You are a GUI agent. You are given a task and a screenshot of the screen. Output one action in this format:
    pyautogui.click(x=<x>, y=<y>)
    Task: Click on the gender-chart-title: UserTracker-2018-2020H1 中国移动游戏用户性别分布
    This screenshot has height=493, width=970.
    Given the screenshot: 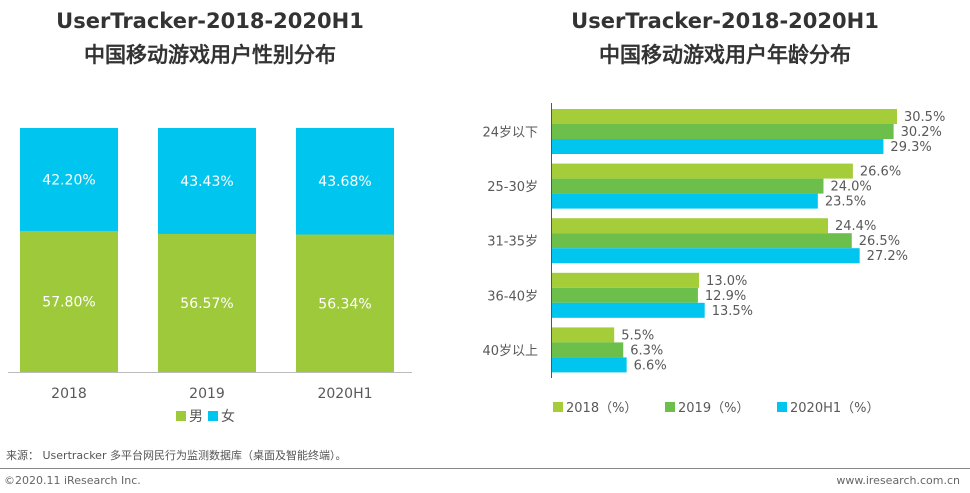 What is the action you would take?
    pyautogui.click(x=210, y=38)
    